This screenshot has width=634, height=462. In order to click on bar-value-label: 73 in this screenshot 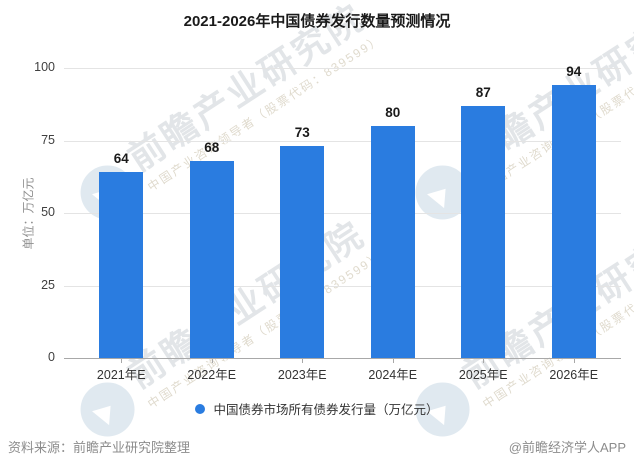, I will do `click(302, 133)`.